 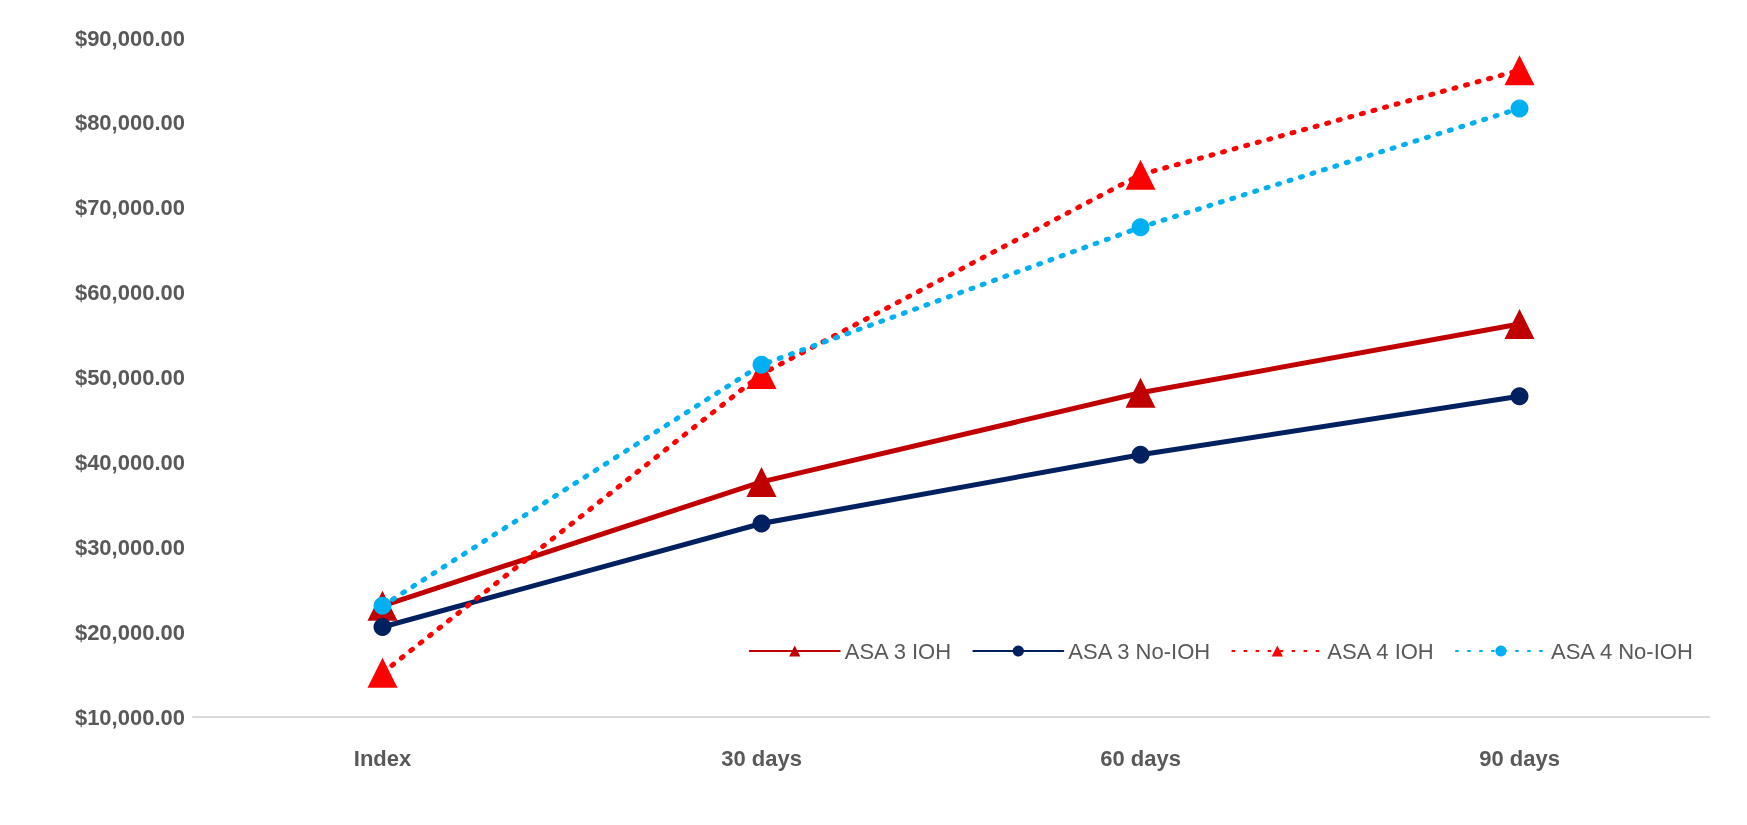 I want to click on legend-label: ASA 3 IOH, so click(x=898, y=651).